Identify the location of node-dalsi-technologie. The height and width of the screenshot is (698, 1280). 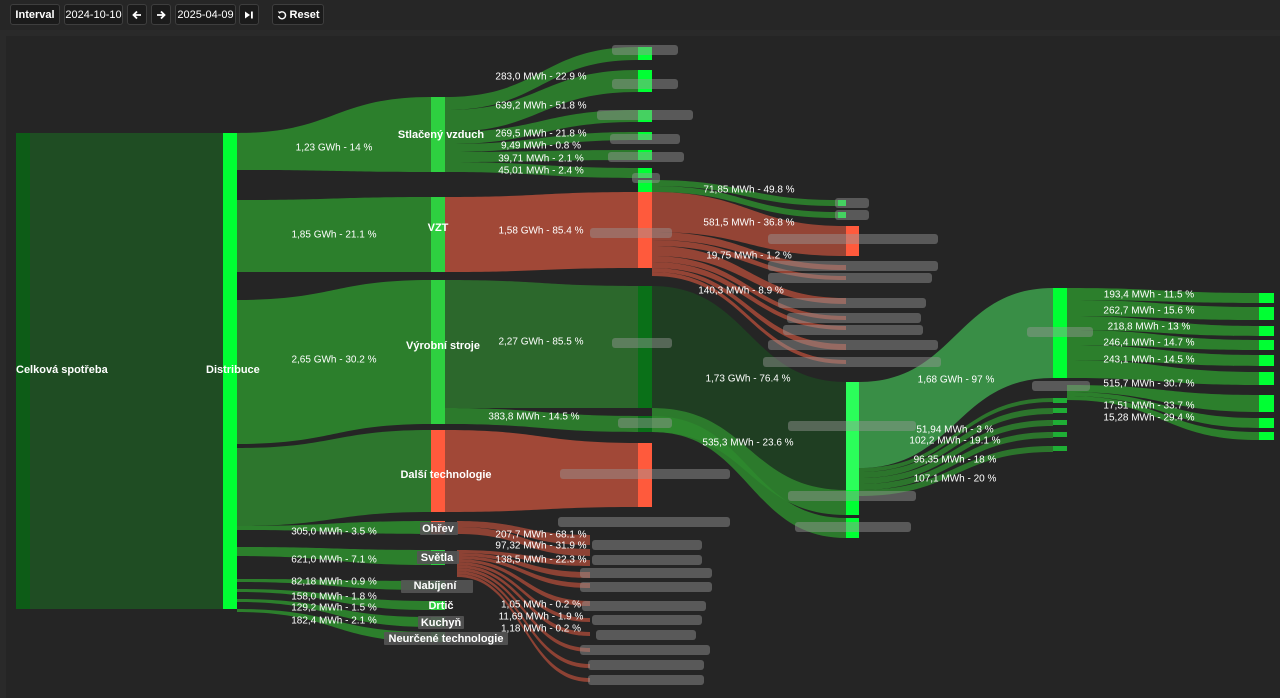
(438, 471).